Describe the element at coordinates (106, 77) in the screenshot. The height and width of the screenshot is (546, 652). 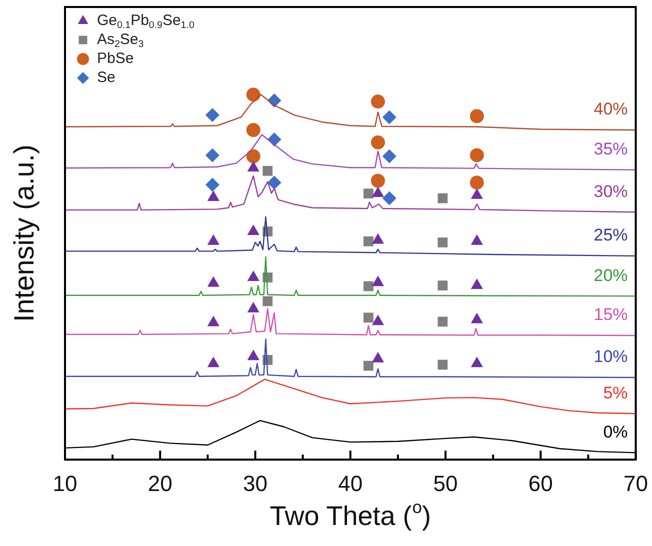
I see `legend-label: Se` at that location.